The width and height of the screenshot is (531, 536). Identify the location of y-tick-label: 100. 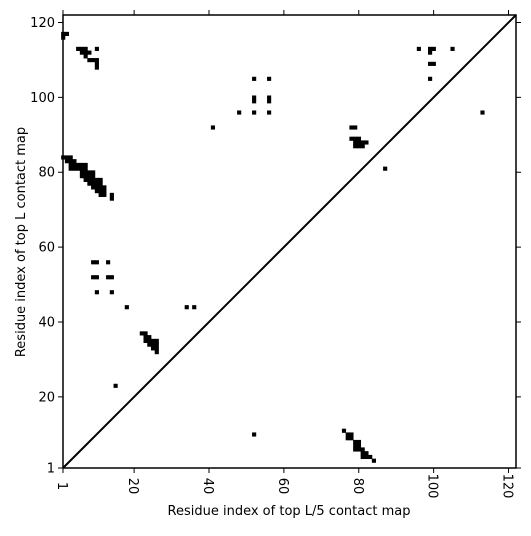
(42, 98).